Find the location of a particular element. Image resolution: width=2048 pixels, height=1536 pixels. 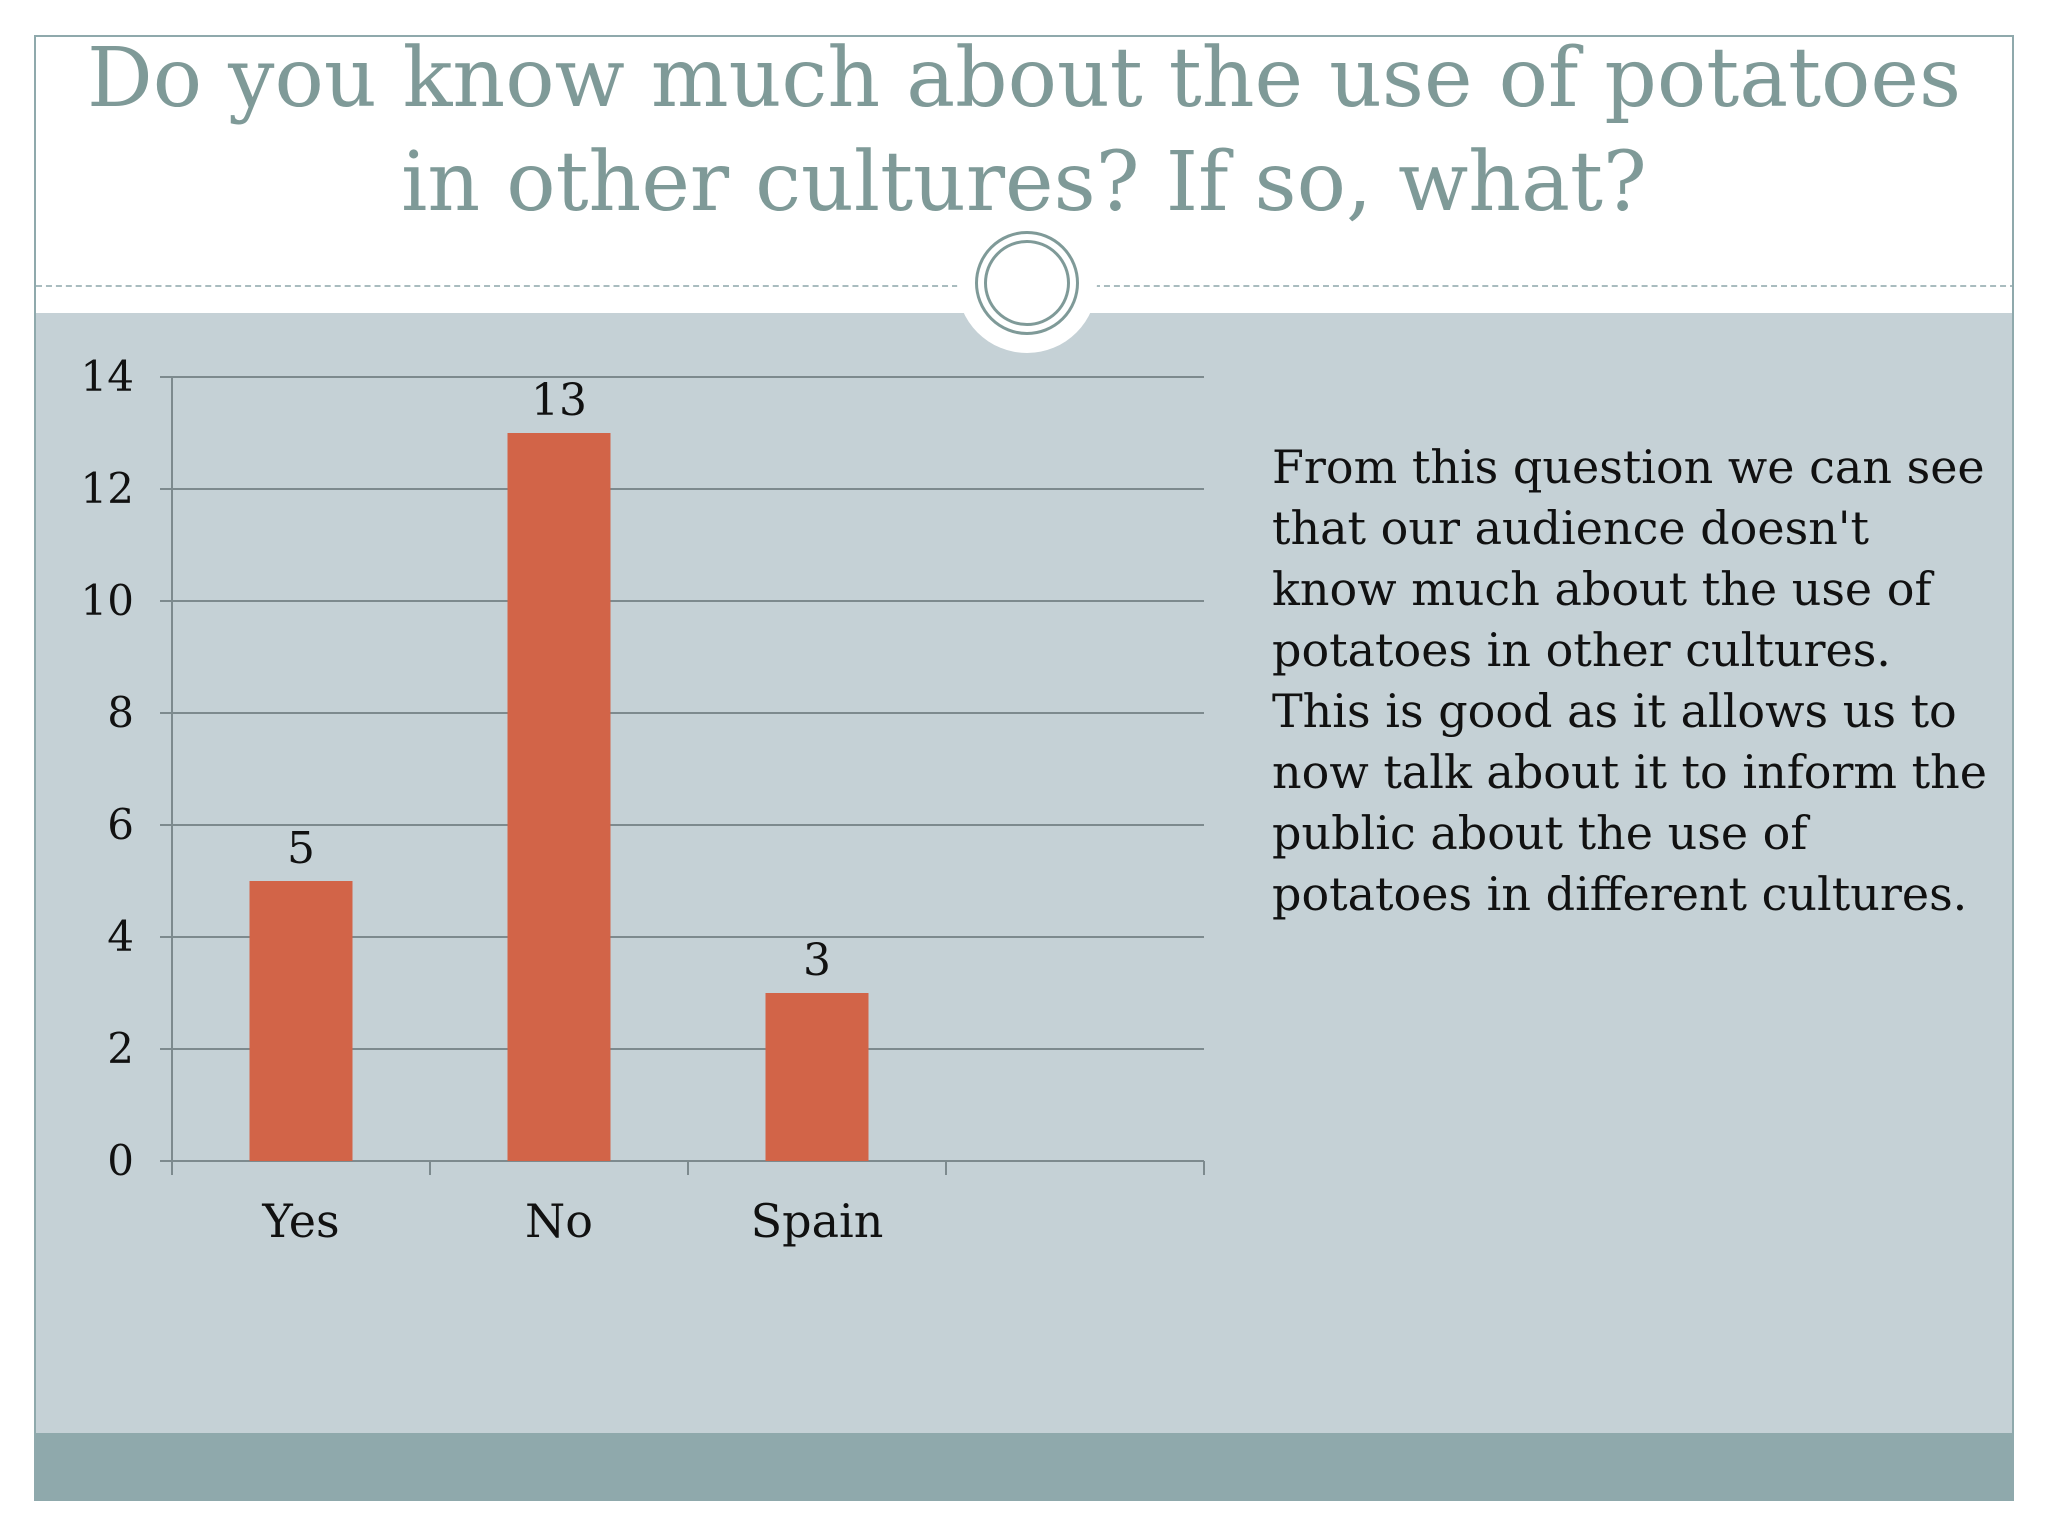

bar-data-label: 5 is located at coordinates (301, 848).